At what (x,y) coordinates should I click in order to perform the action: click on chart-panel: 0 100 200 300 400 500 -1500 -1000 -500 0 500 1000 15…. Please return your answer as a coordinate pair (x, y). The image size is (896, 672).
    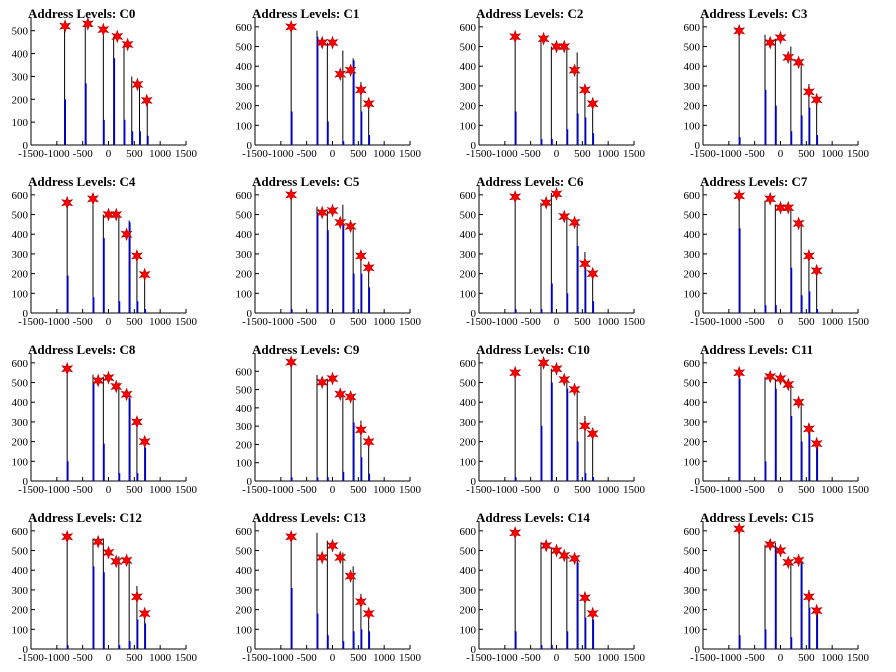
    Looking at the image, I should click on (112, 84).